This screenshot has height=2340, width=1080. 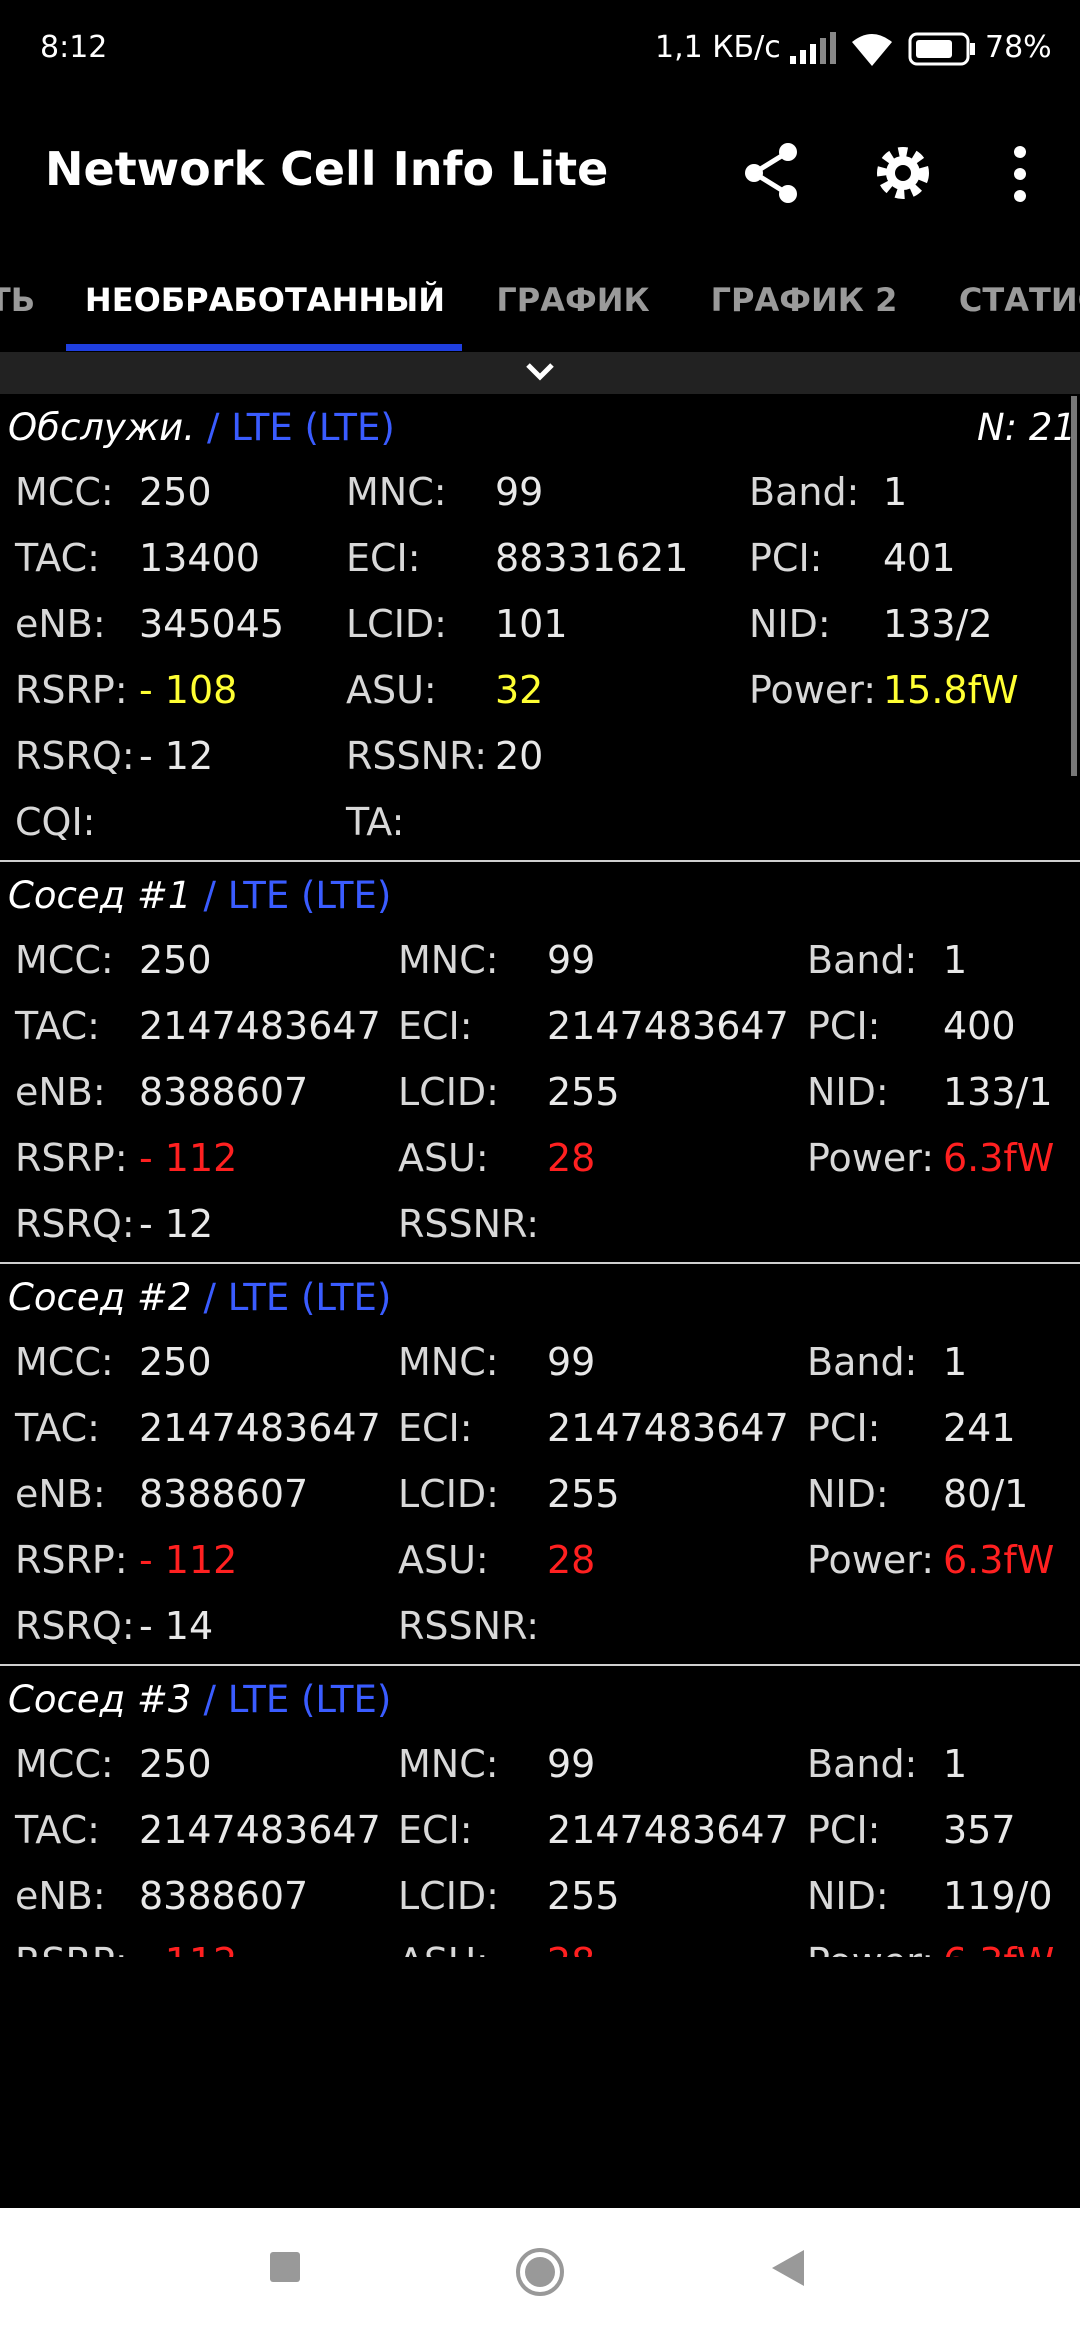 What do you see at coordinates (999, 1158) in the screenshot?
I see `field-value: 6.3fW` at bounding box center [999, 1158].